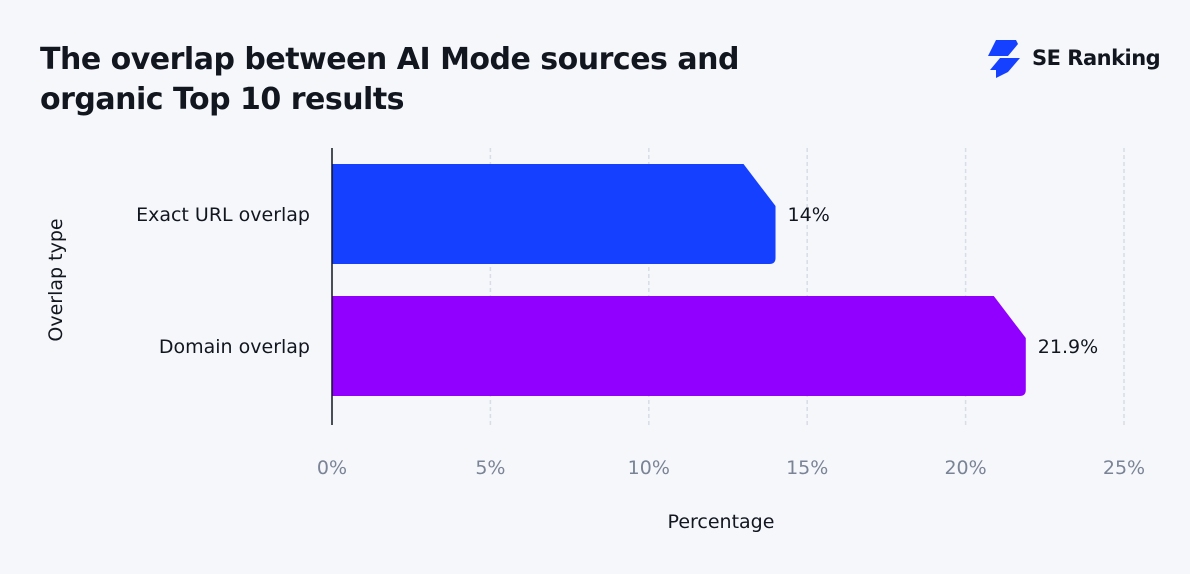 This screenshot has height=574, width=1190. Describe the element at coordinates (1096, 58) in the screenshot. I see `logo-text: SE Ranking` at that location.